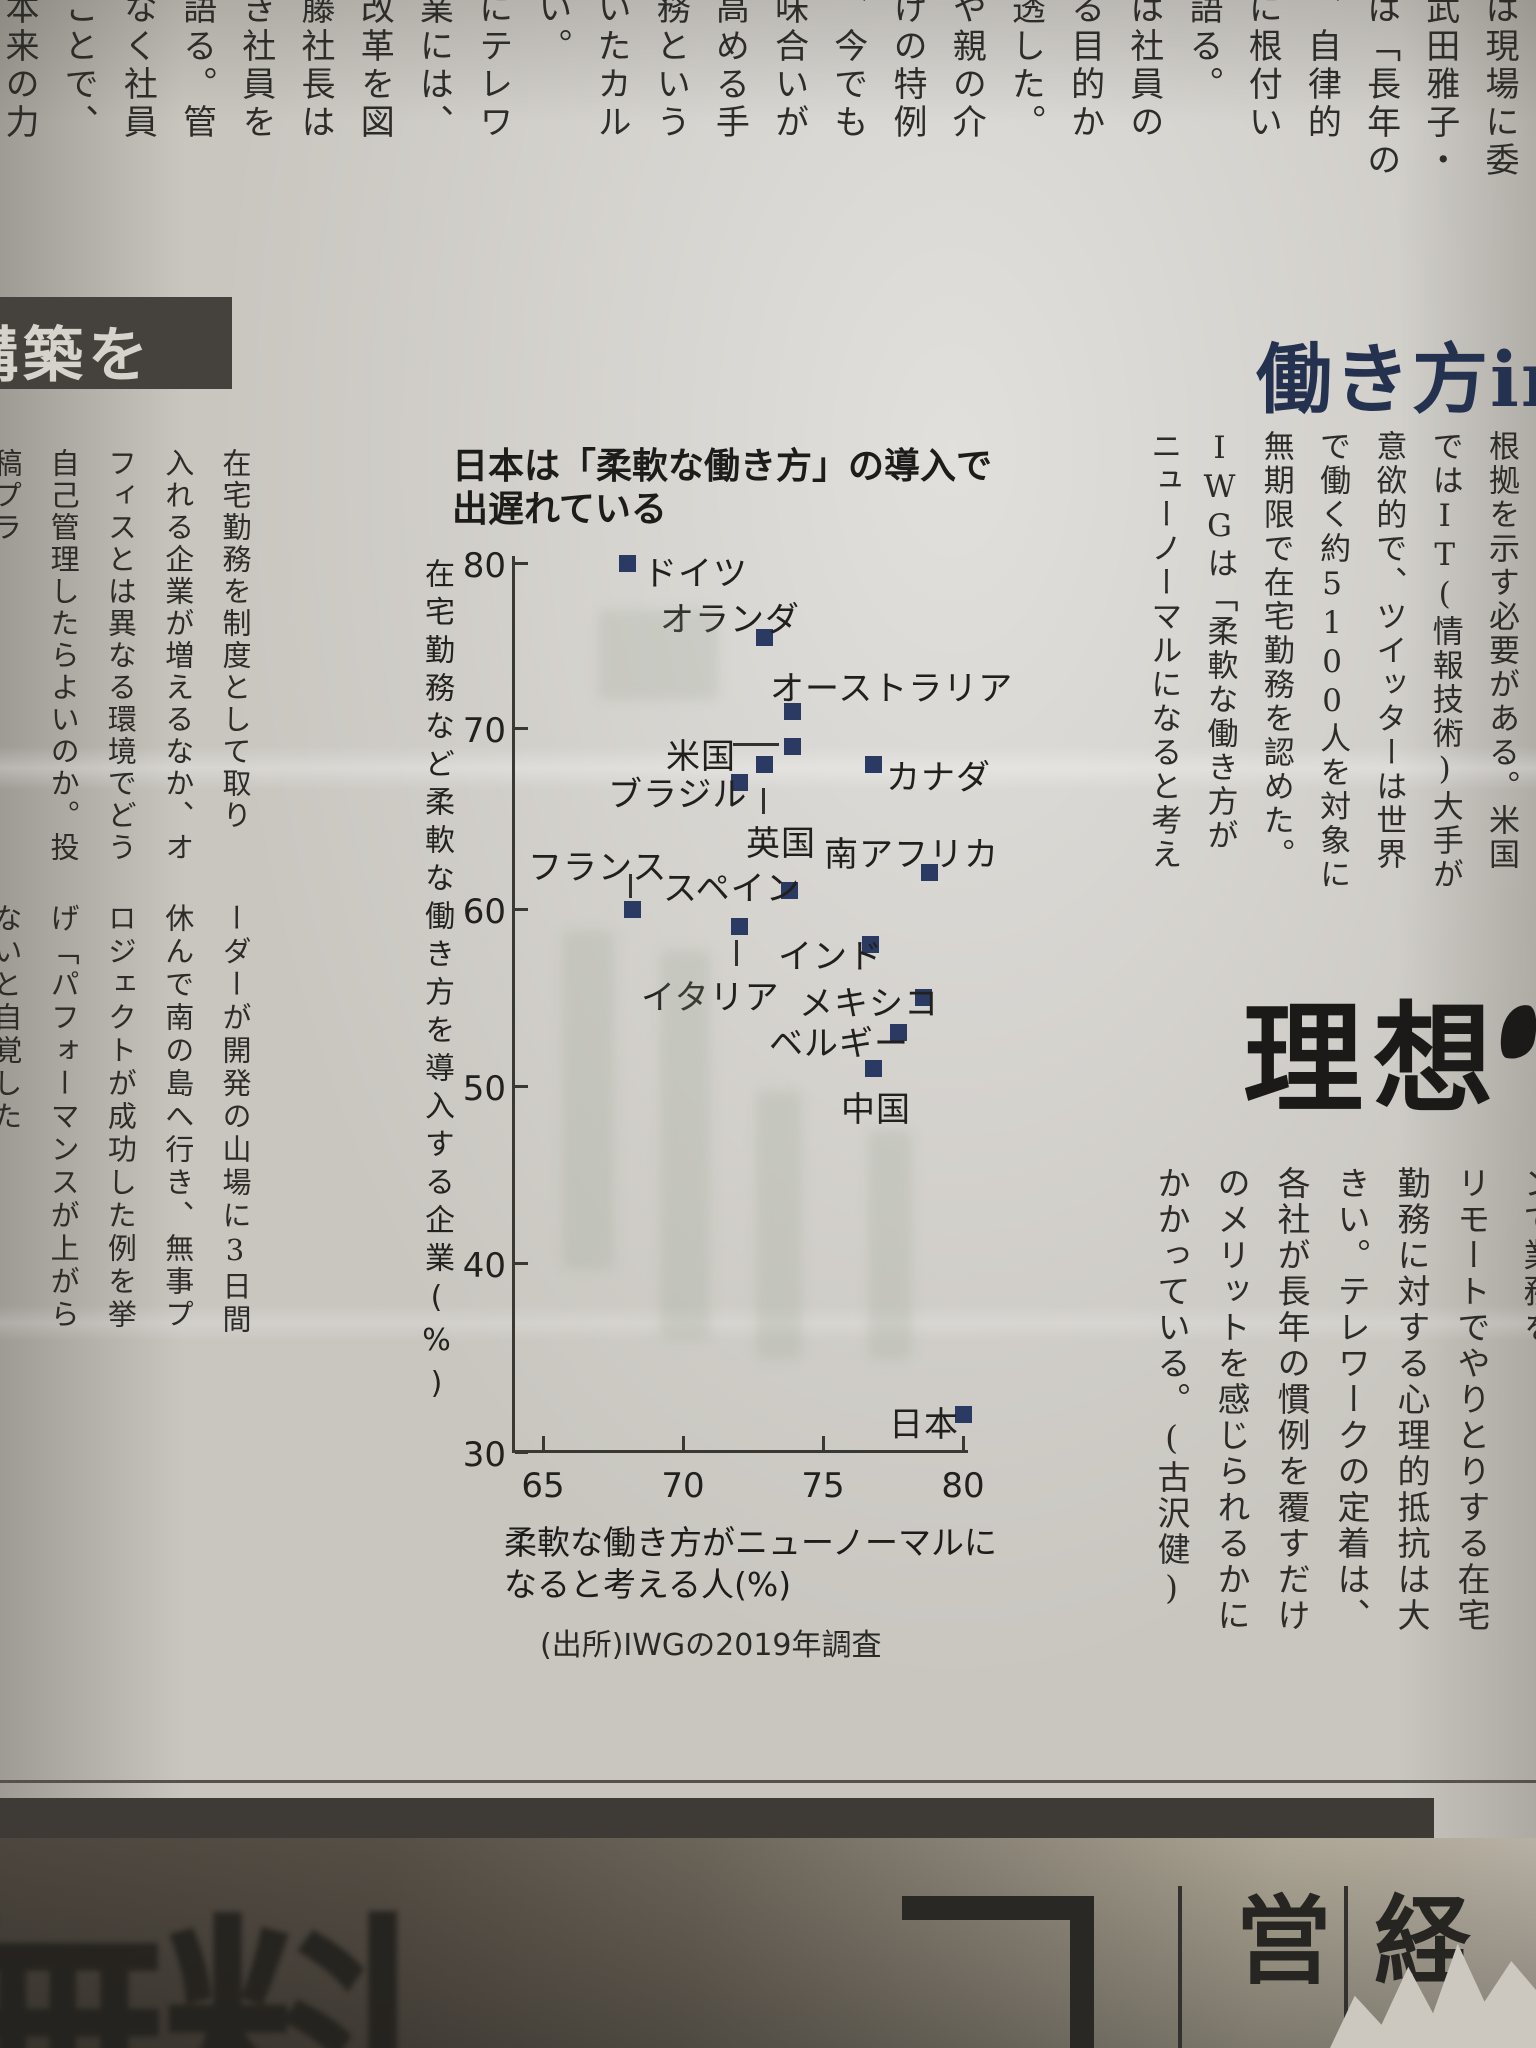 The height and width of the screenshot is (2048, 1536). What do you see at coordinates (374, 71) in the screenshot?
I see `top-fragment-column: 改革を図` at bounding box center [374, 71].